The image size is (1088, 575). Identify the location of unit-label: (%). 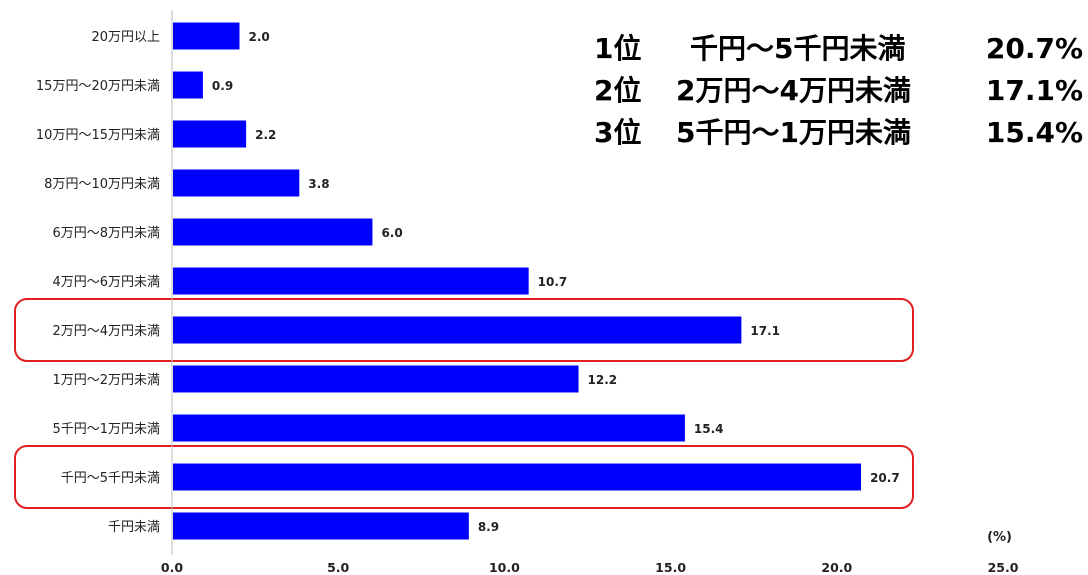
(999, 537).